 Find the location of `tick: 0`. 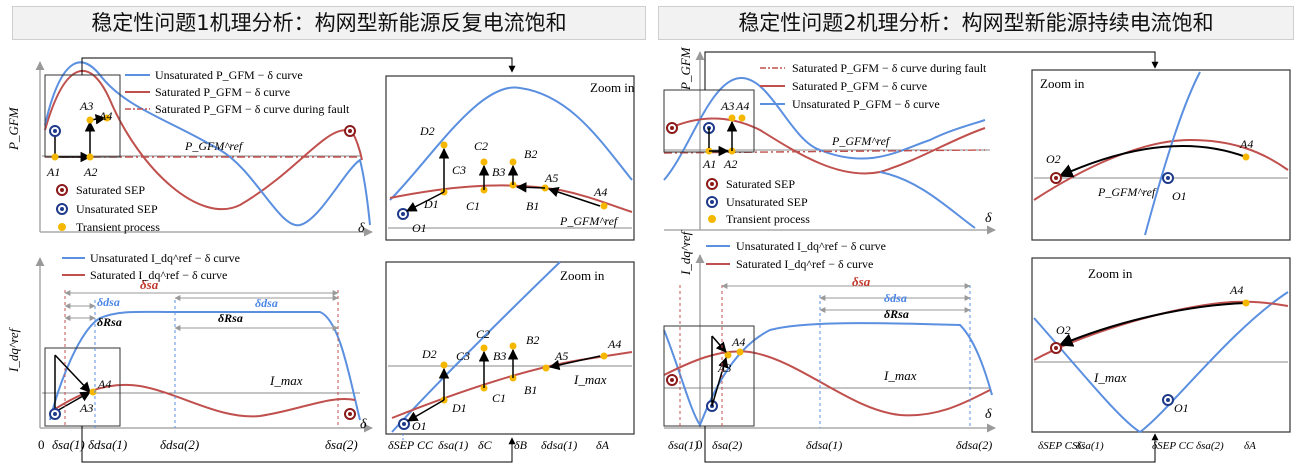

tick: 0 is located at coordinates (699, 444).